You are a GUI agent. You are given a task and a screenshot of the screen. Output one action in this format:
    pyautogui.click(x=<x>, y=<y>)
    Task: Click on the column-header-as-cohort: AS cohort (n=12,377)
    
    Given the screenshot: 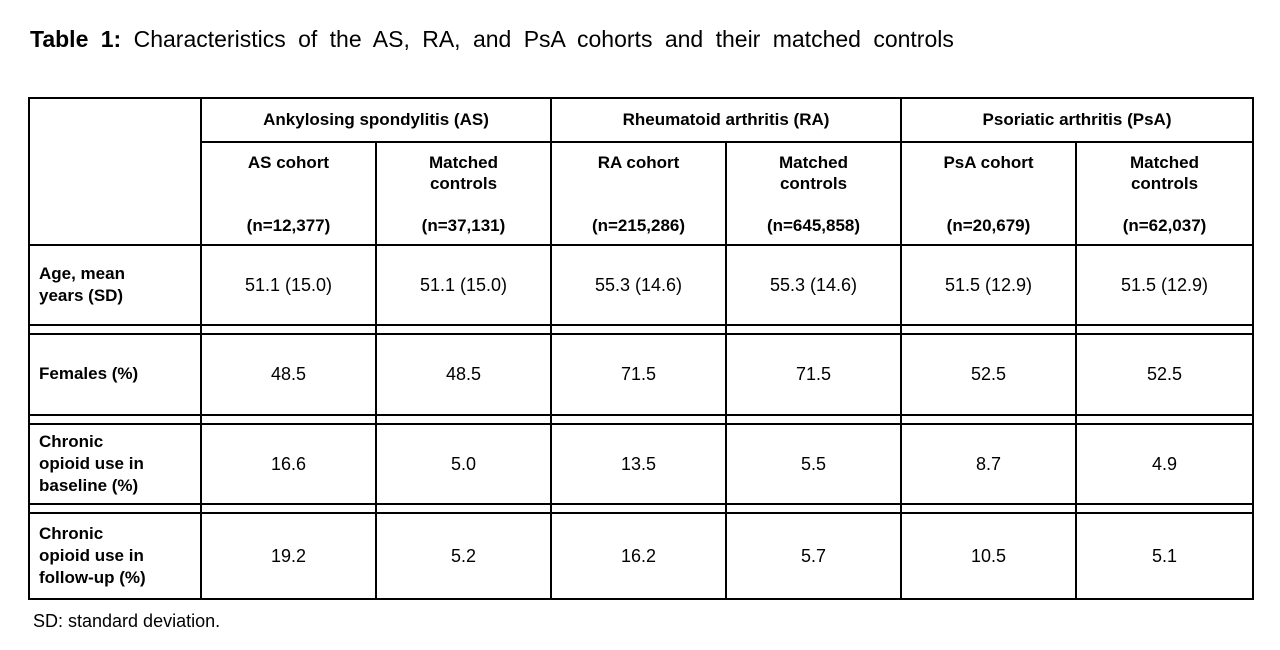 What is the action you would take?
    pyautogui.click(x=288, y=193)
    